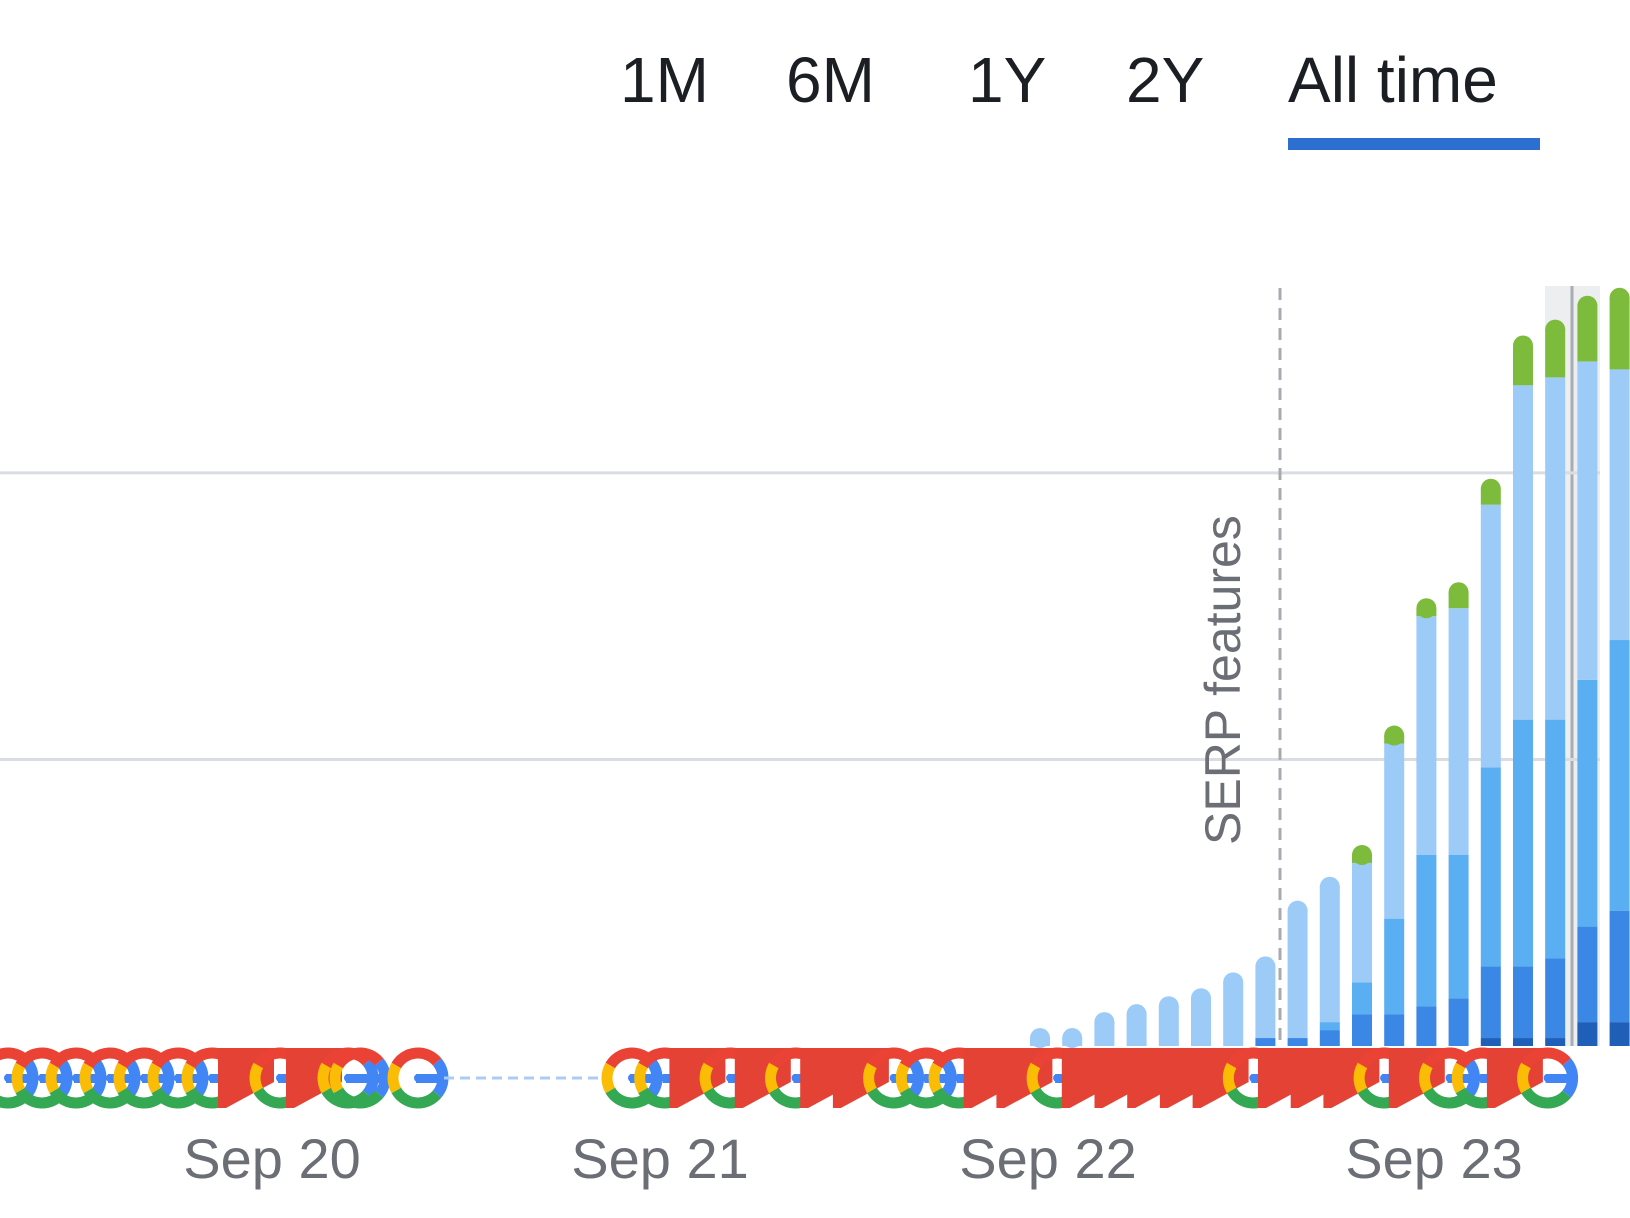 The height and width of the screenshot is (1218, 1630). I want to click on tab-1m: 1M, so click(664, 95).